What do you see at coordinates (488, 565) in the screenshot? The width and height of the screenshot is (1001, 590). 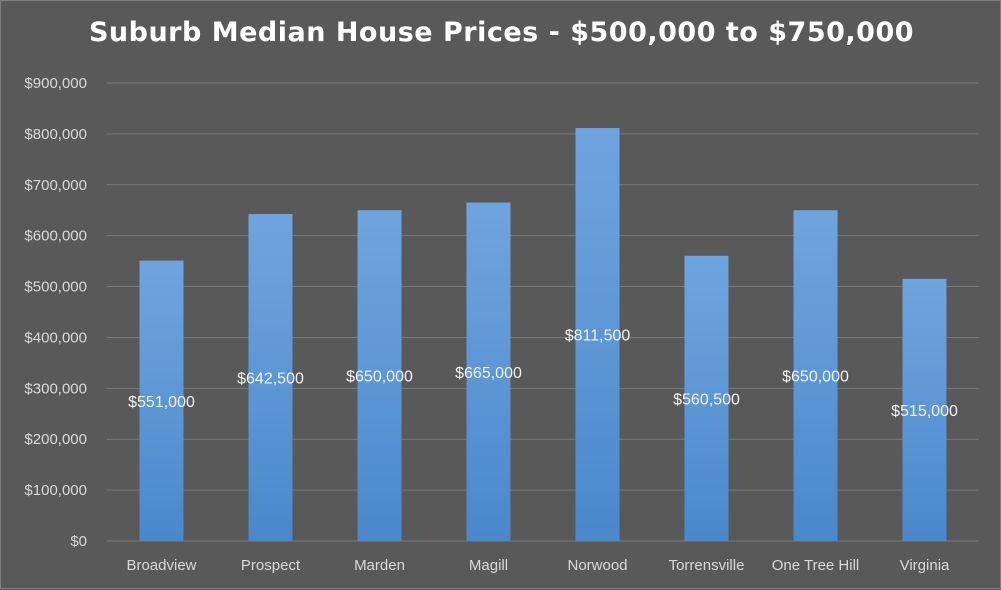 I see `category-label: Magill` at bounding box center [488, 565].